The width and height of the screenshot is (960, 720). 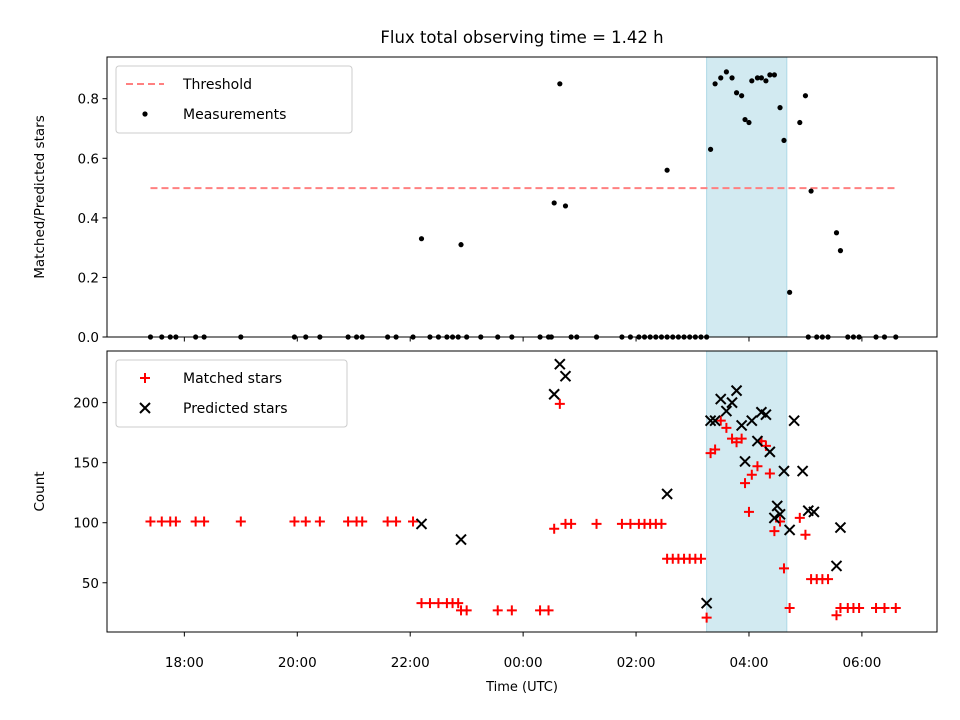 What do you see at coordinates (86, 464) in the screenshot?
I see `y-tick-label: 150` at bounding box center [86, 464].